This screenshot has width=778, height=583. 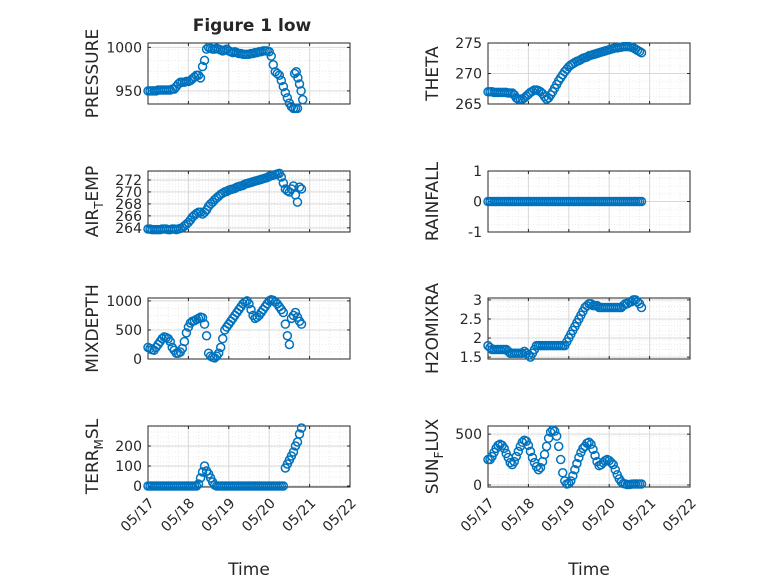 I want to click on y-axis-label: MIXDEPTH, so click(x=93, y=328).